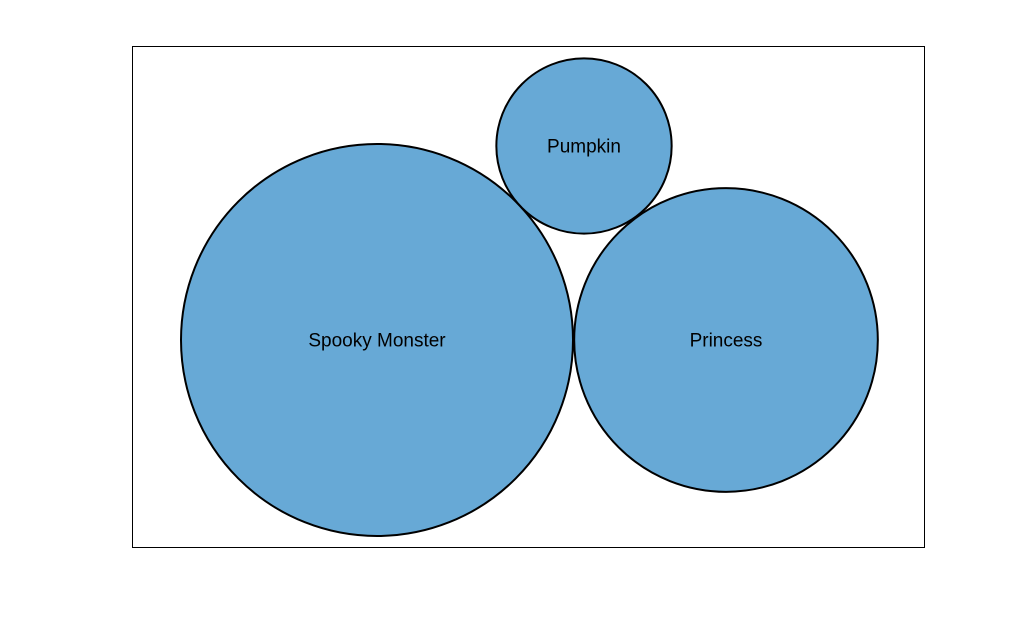  I want to click on bubble-princess, so click(726, 340).